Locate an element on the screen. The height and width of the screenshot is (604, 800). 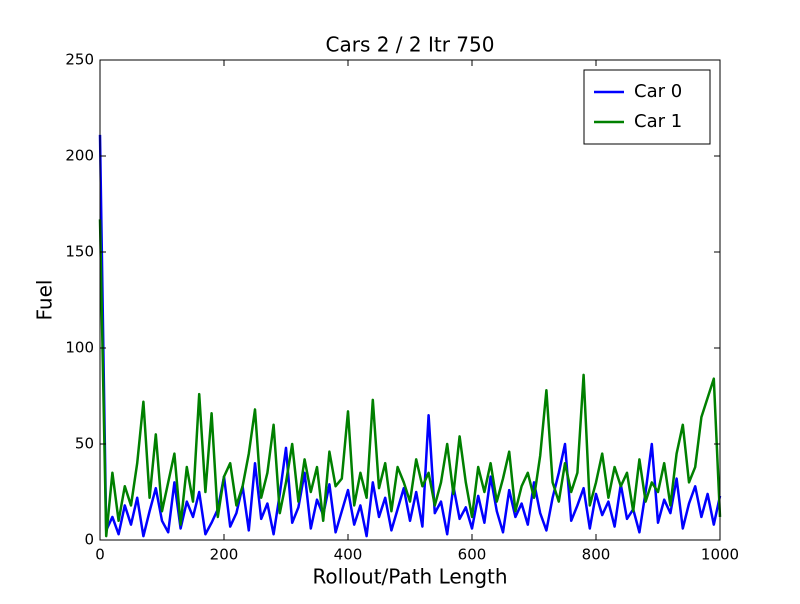
y-tick-label: 50 is located at coordinates (84, 444).